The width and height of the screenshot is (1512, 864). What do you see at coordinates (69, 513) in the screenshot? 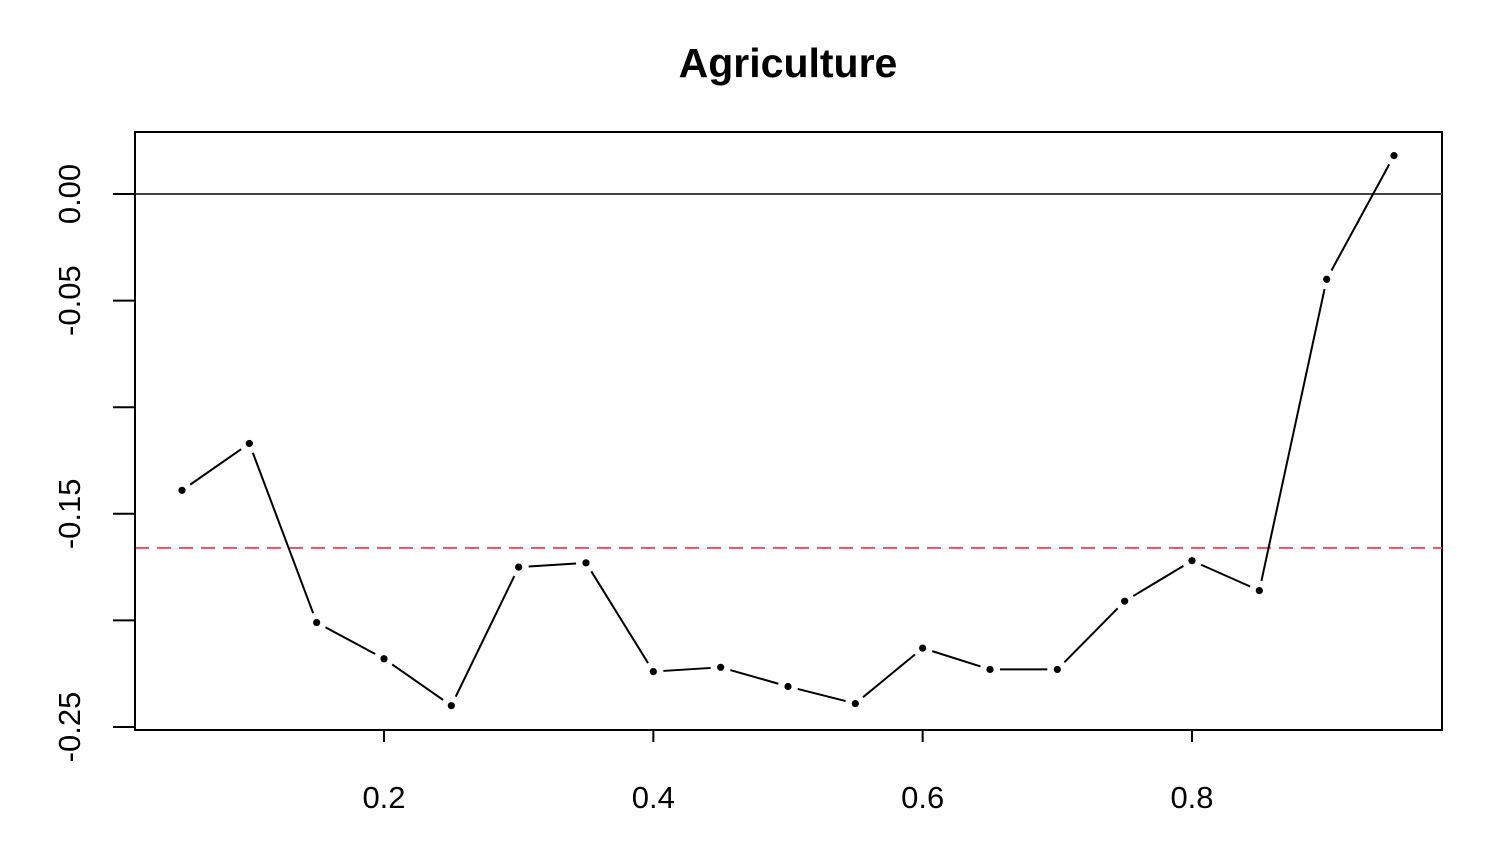
I see `y-tick-label: -0.15` at bounding box center [69, 513].